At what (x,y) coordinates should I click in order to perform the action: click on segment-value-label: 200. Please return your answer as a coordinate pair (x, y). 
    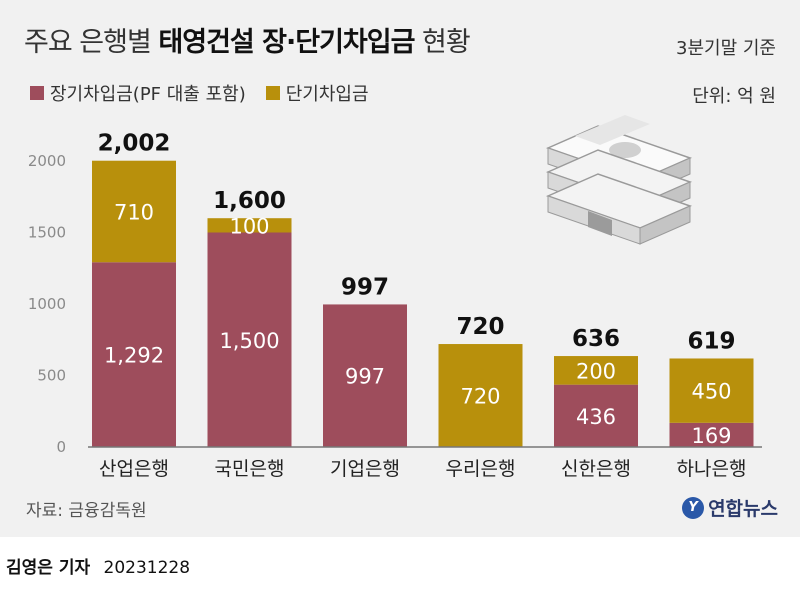
    Looking at the image, I should click on (596, 371).